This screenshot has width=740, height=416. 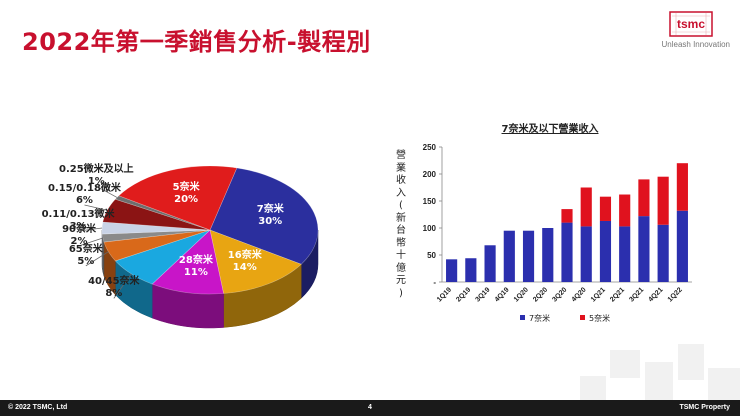 What do you see at coordinates (663, 200) in the screenshot?
I see `bar-5奈米-4Q21` at bounding box center [663, 200].